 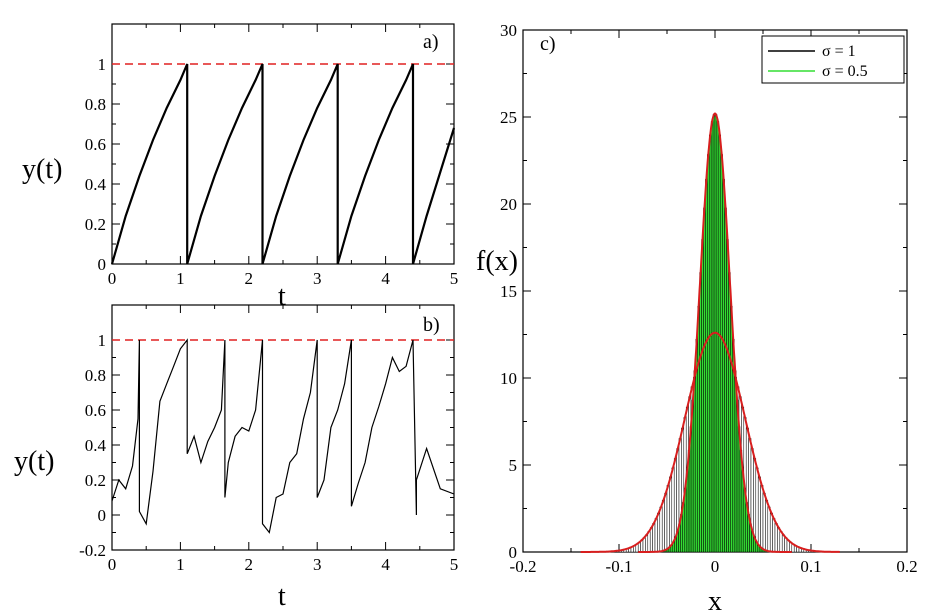 What do you see at coordinates (102, 515) in the screenshot?
I see `panel-b-ytick-label: 0` at bounding box center [102, 515].